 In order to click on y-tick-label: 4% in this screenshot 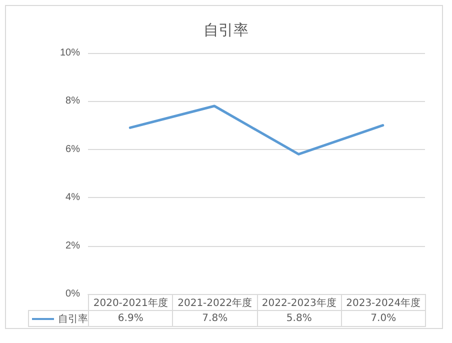, I will do `click(73, 198)`.